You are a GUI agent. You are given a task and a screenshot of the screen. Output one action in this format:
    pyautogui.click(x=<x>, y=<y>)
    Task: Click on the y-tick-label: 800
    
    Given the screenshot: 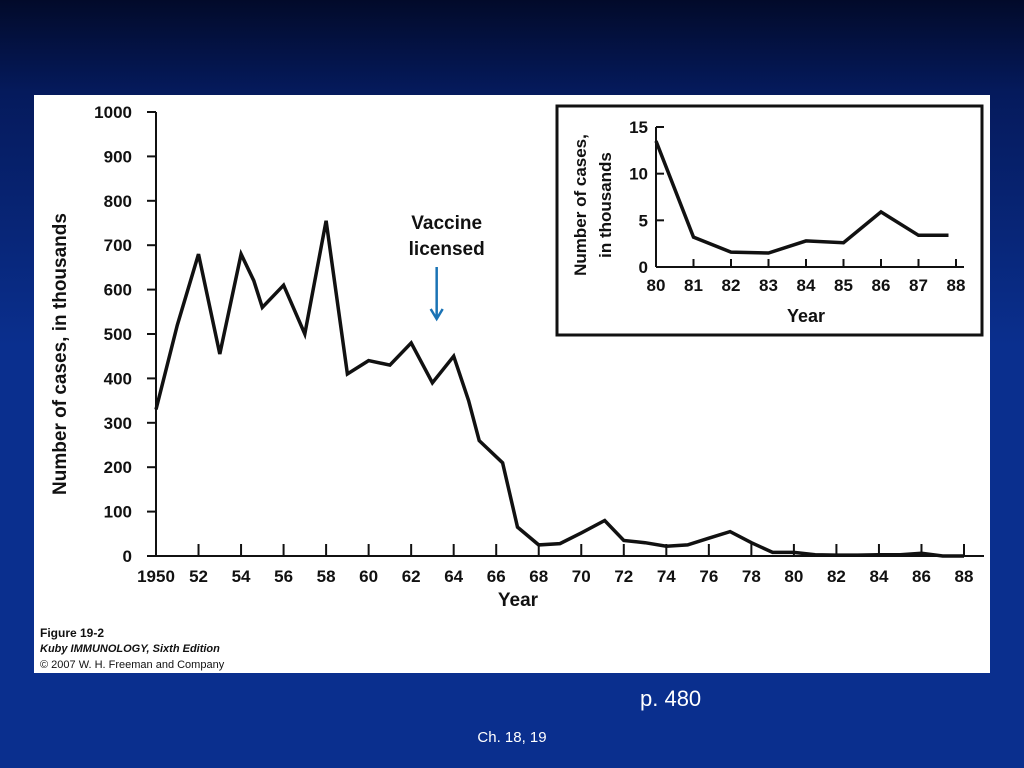 What is the action you would take?
    pyautogui.click(x=118, y=201)
    